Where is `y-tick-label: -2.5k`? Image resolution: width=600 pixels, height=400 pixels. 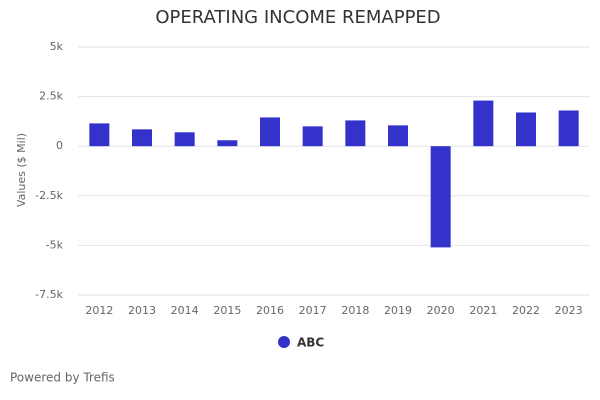 y-tick-label: -2.5k is located at coordinates (49, 195).